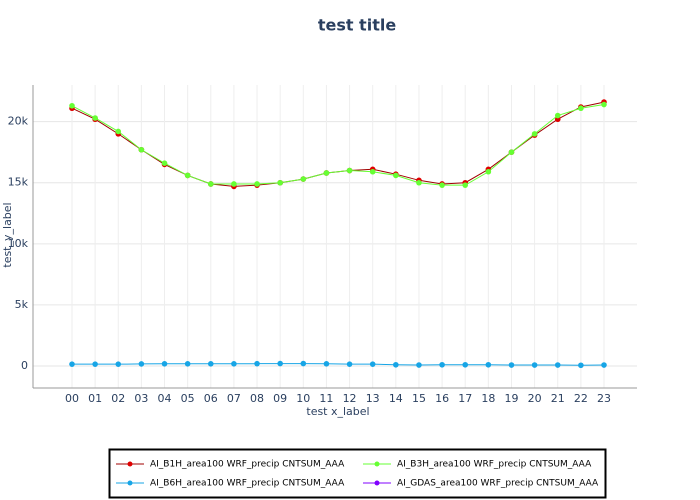  What do you see at coordinates (350, 398) in the screenshot?
I see `x-tick-label: 12` at bounding box center [350, 398].